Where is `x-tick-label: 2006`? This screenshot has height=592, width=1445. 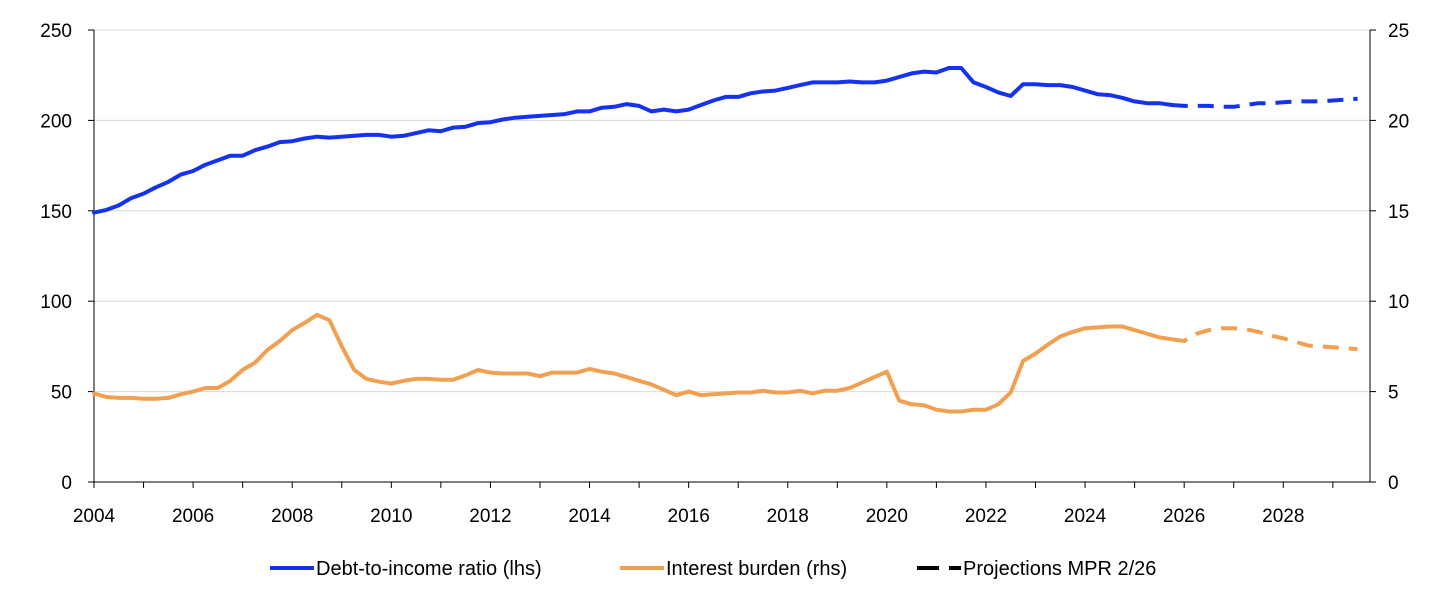 x-tick-label: 2006 is located at coordinates (193, 516).